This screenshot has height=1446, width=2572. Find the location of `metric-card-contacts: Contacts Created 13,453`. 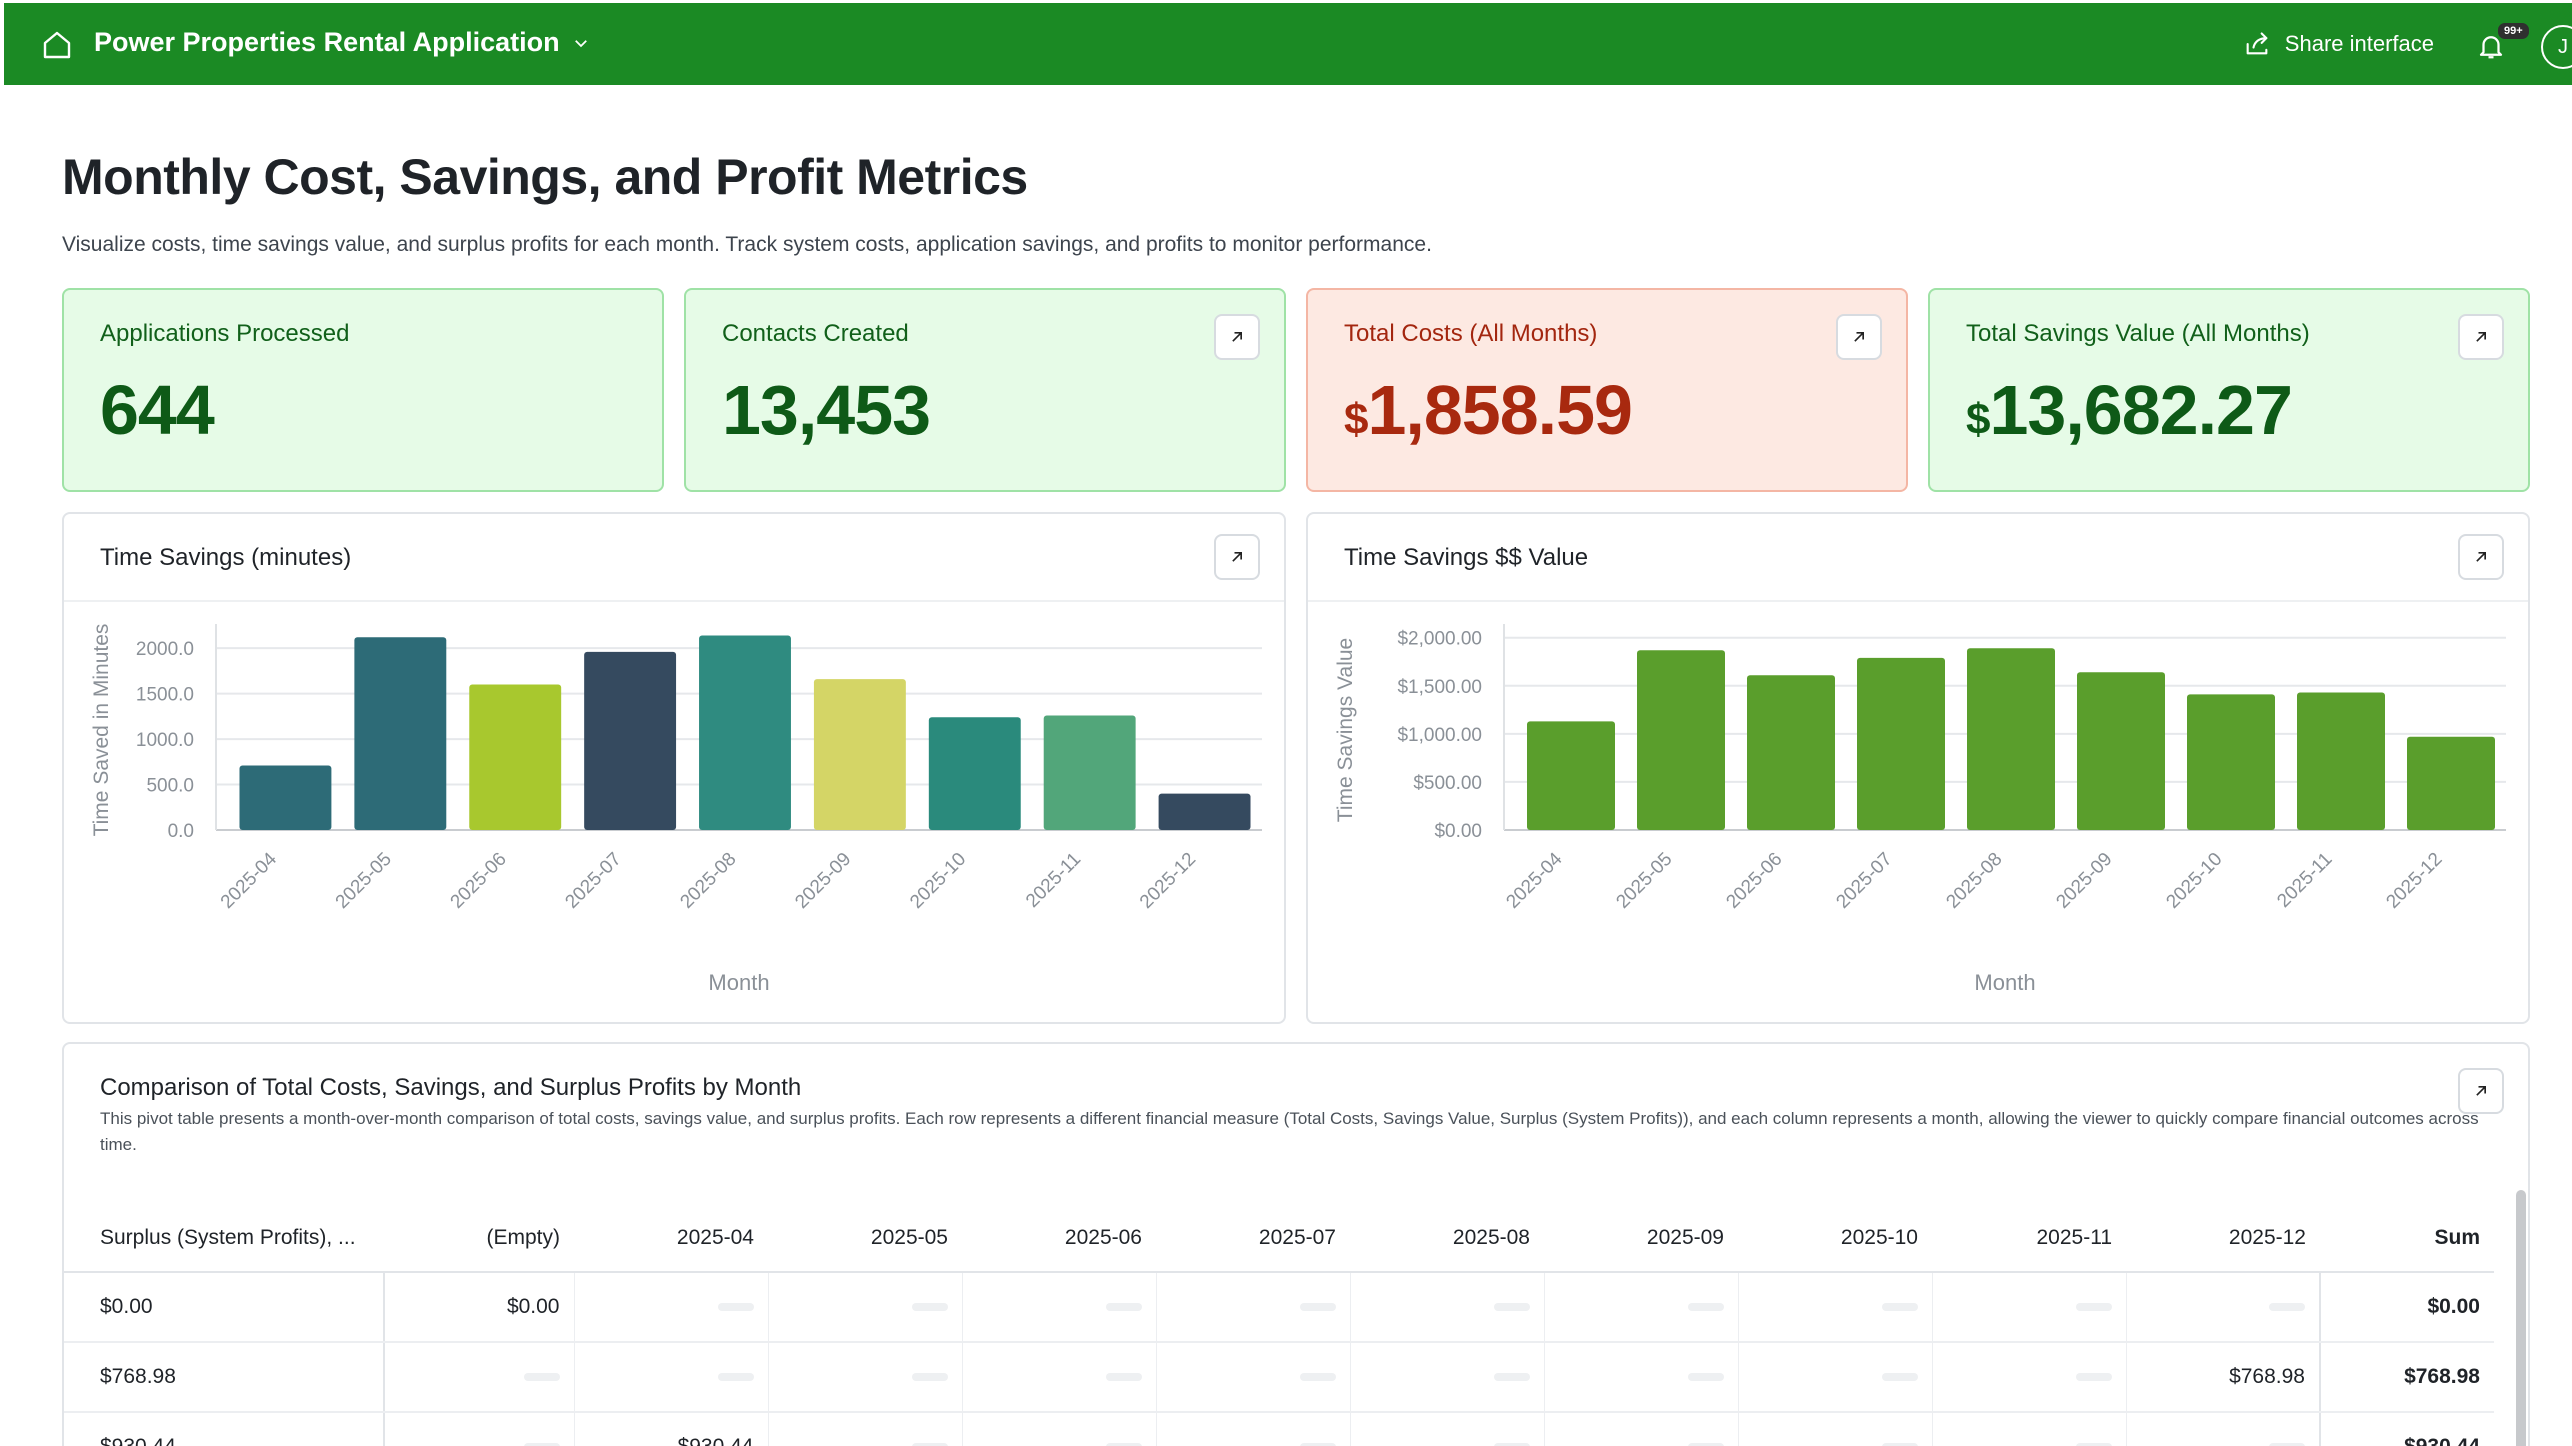

metric-card-contacts: Contacts Created 13,453 is located at coordinates (985, 390).